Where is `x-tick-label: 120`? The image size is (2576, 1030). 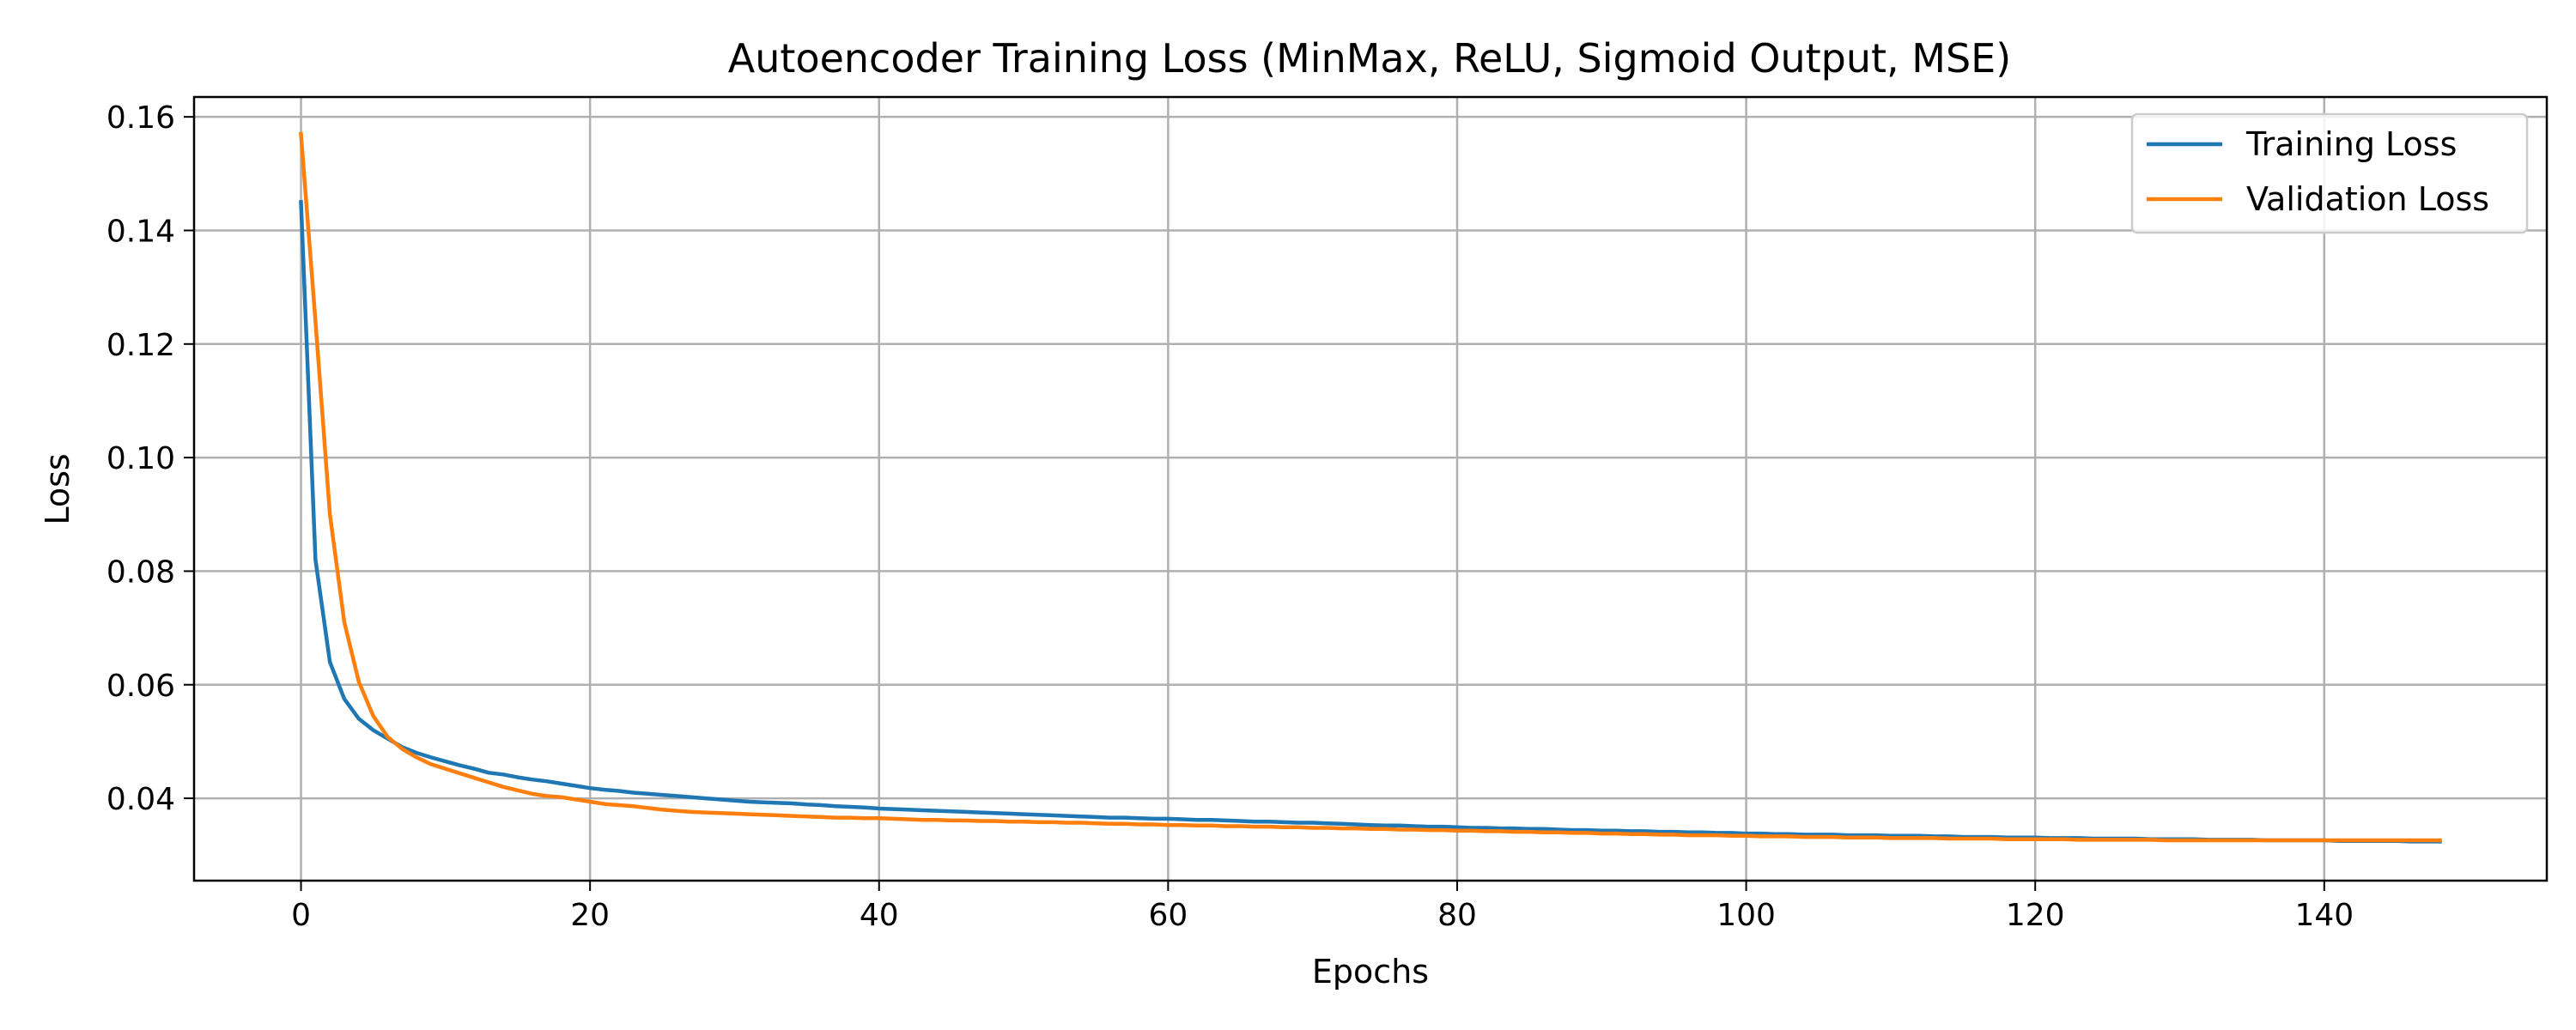 x-tick-label: 120 is located at coordinates (2035, 915).